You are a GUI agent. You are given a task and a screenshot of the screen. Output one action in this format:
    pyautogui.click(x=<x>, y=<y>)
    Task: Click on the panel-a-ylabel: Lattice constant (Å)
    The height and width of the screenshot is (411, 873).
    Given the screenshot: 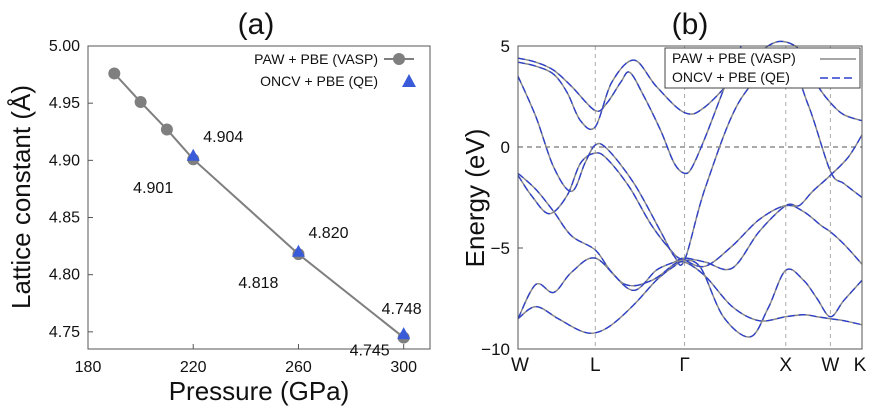 What is the action you would take?
    pyautogui.click(x=21, y=197)
    